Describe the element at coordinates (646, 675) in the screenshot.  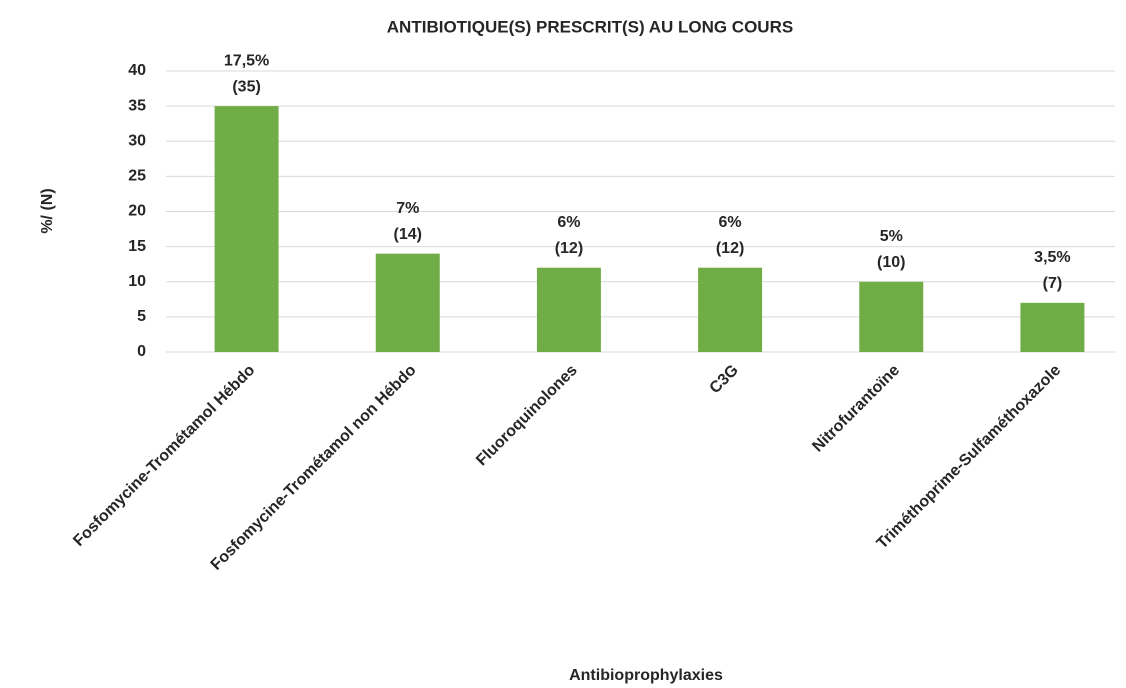
I see `x-axis-label: Antibioprophylaxies` at that location.